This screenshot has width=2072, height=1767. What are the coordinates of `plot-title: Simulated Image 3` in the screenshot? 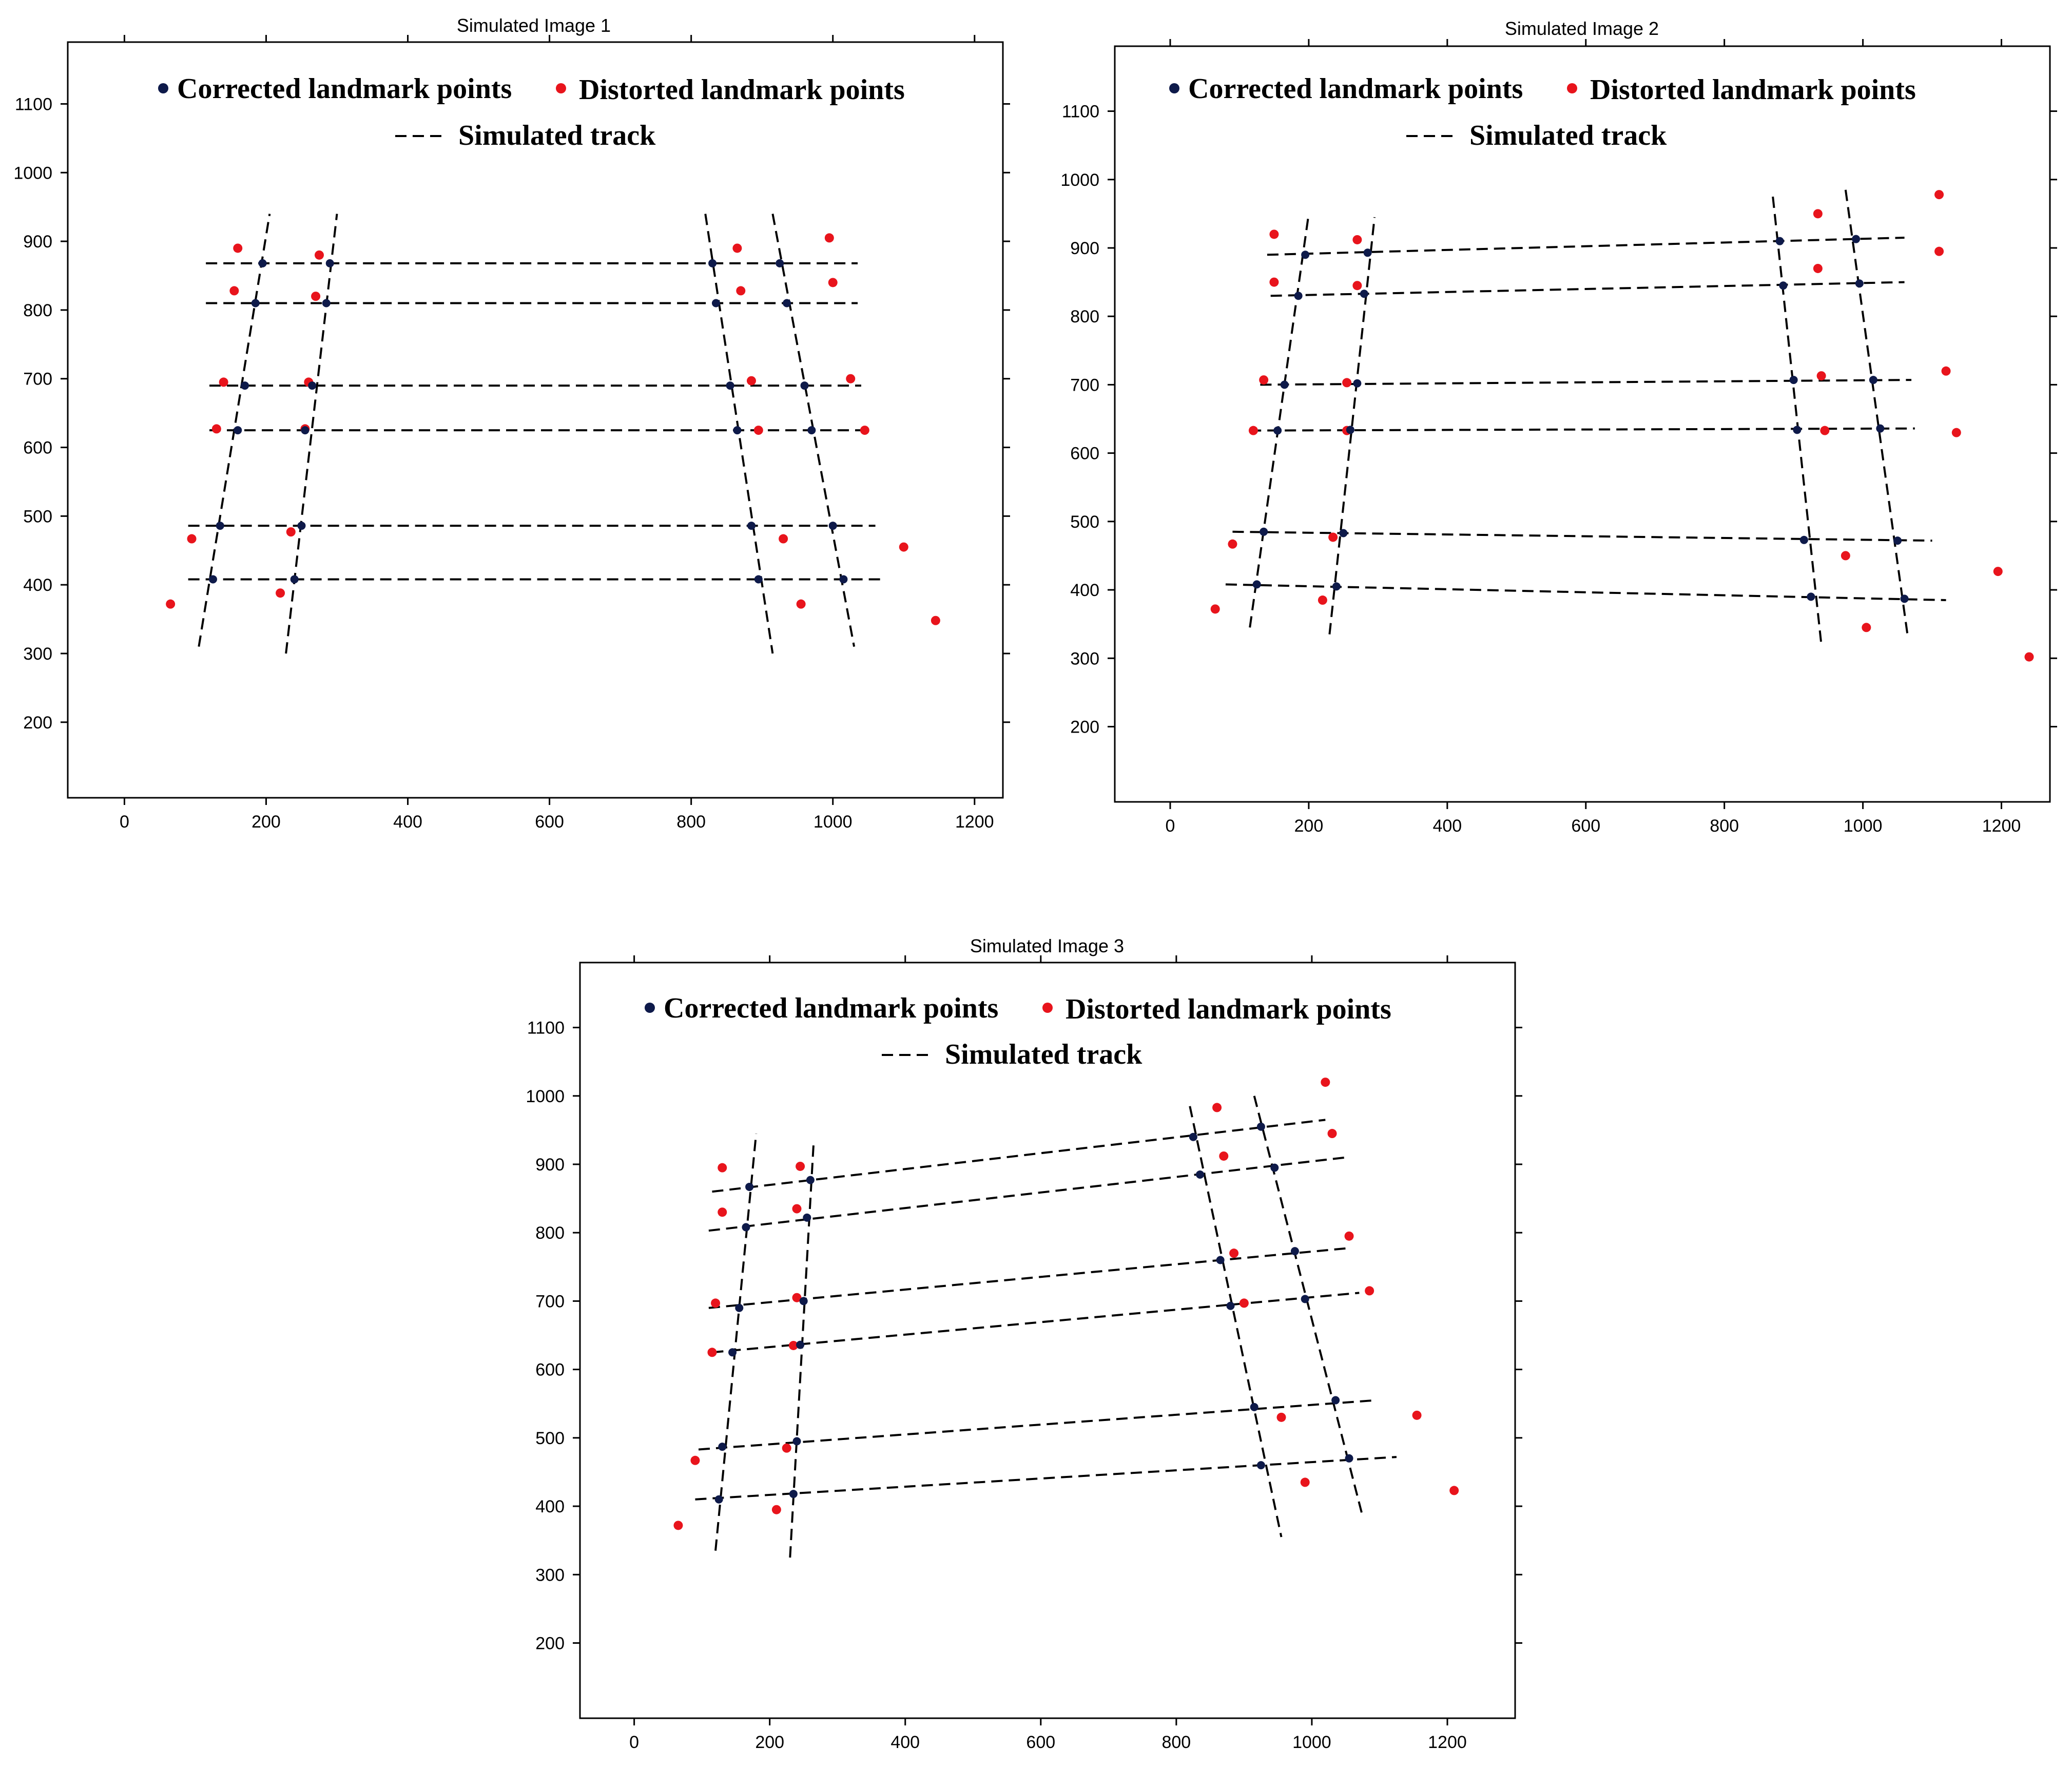 It's located at (1047, 945).